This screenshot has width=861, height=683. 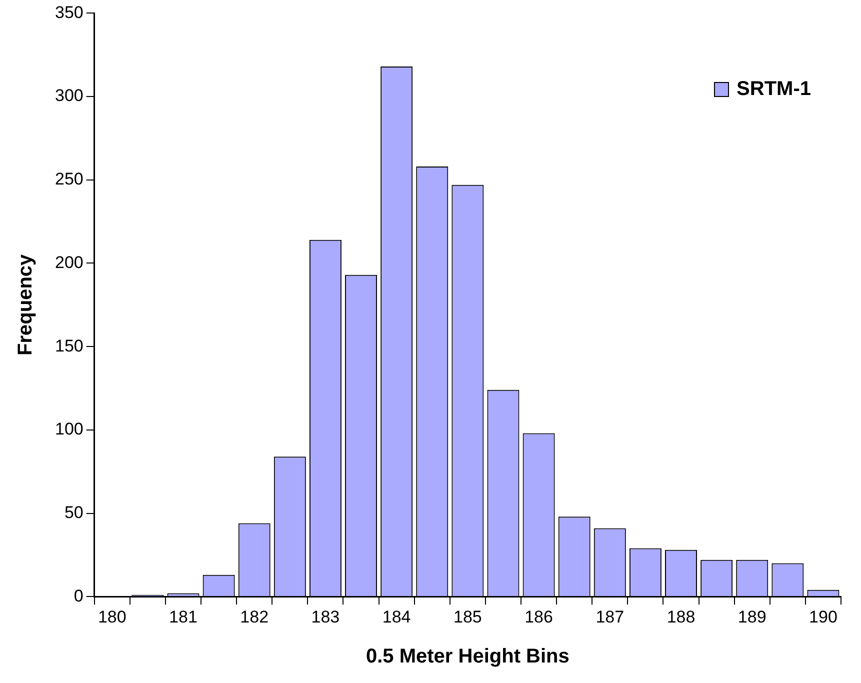 What do you see at coordinates (79, 596) in the screenshot?
I see `y-tick-label: 0` at bounding box center [79, 596].